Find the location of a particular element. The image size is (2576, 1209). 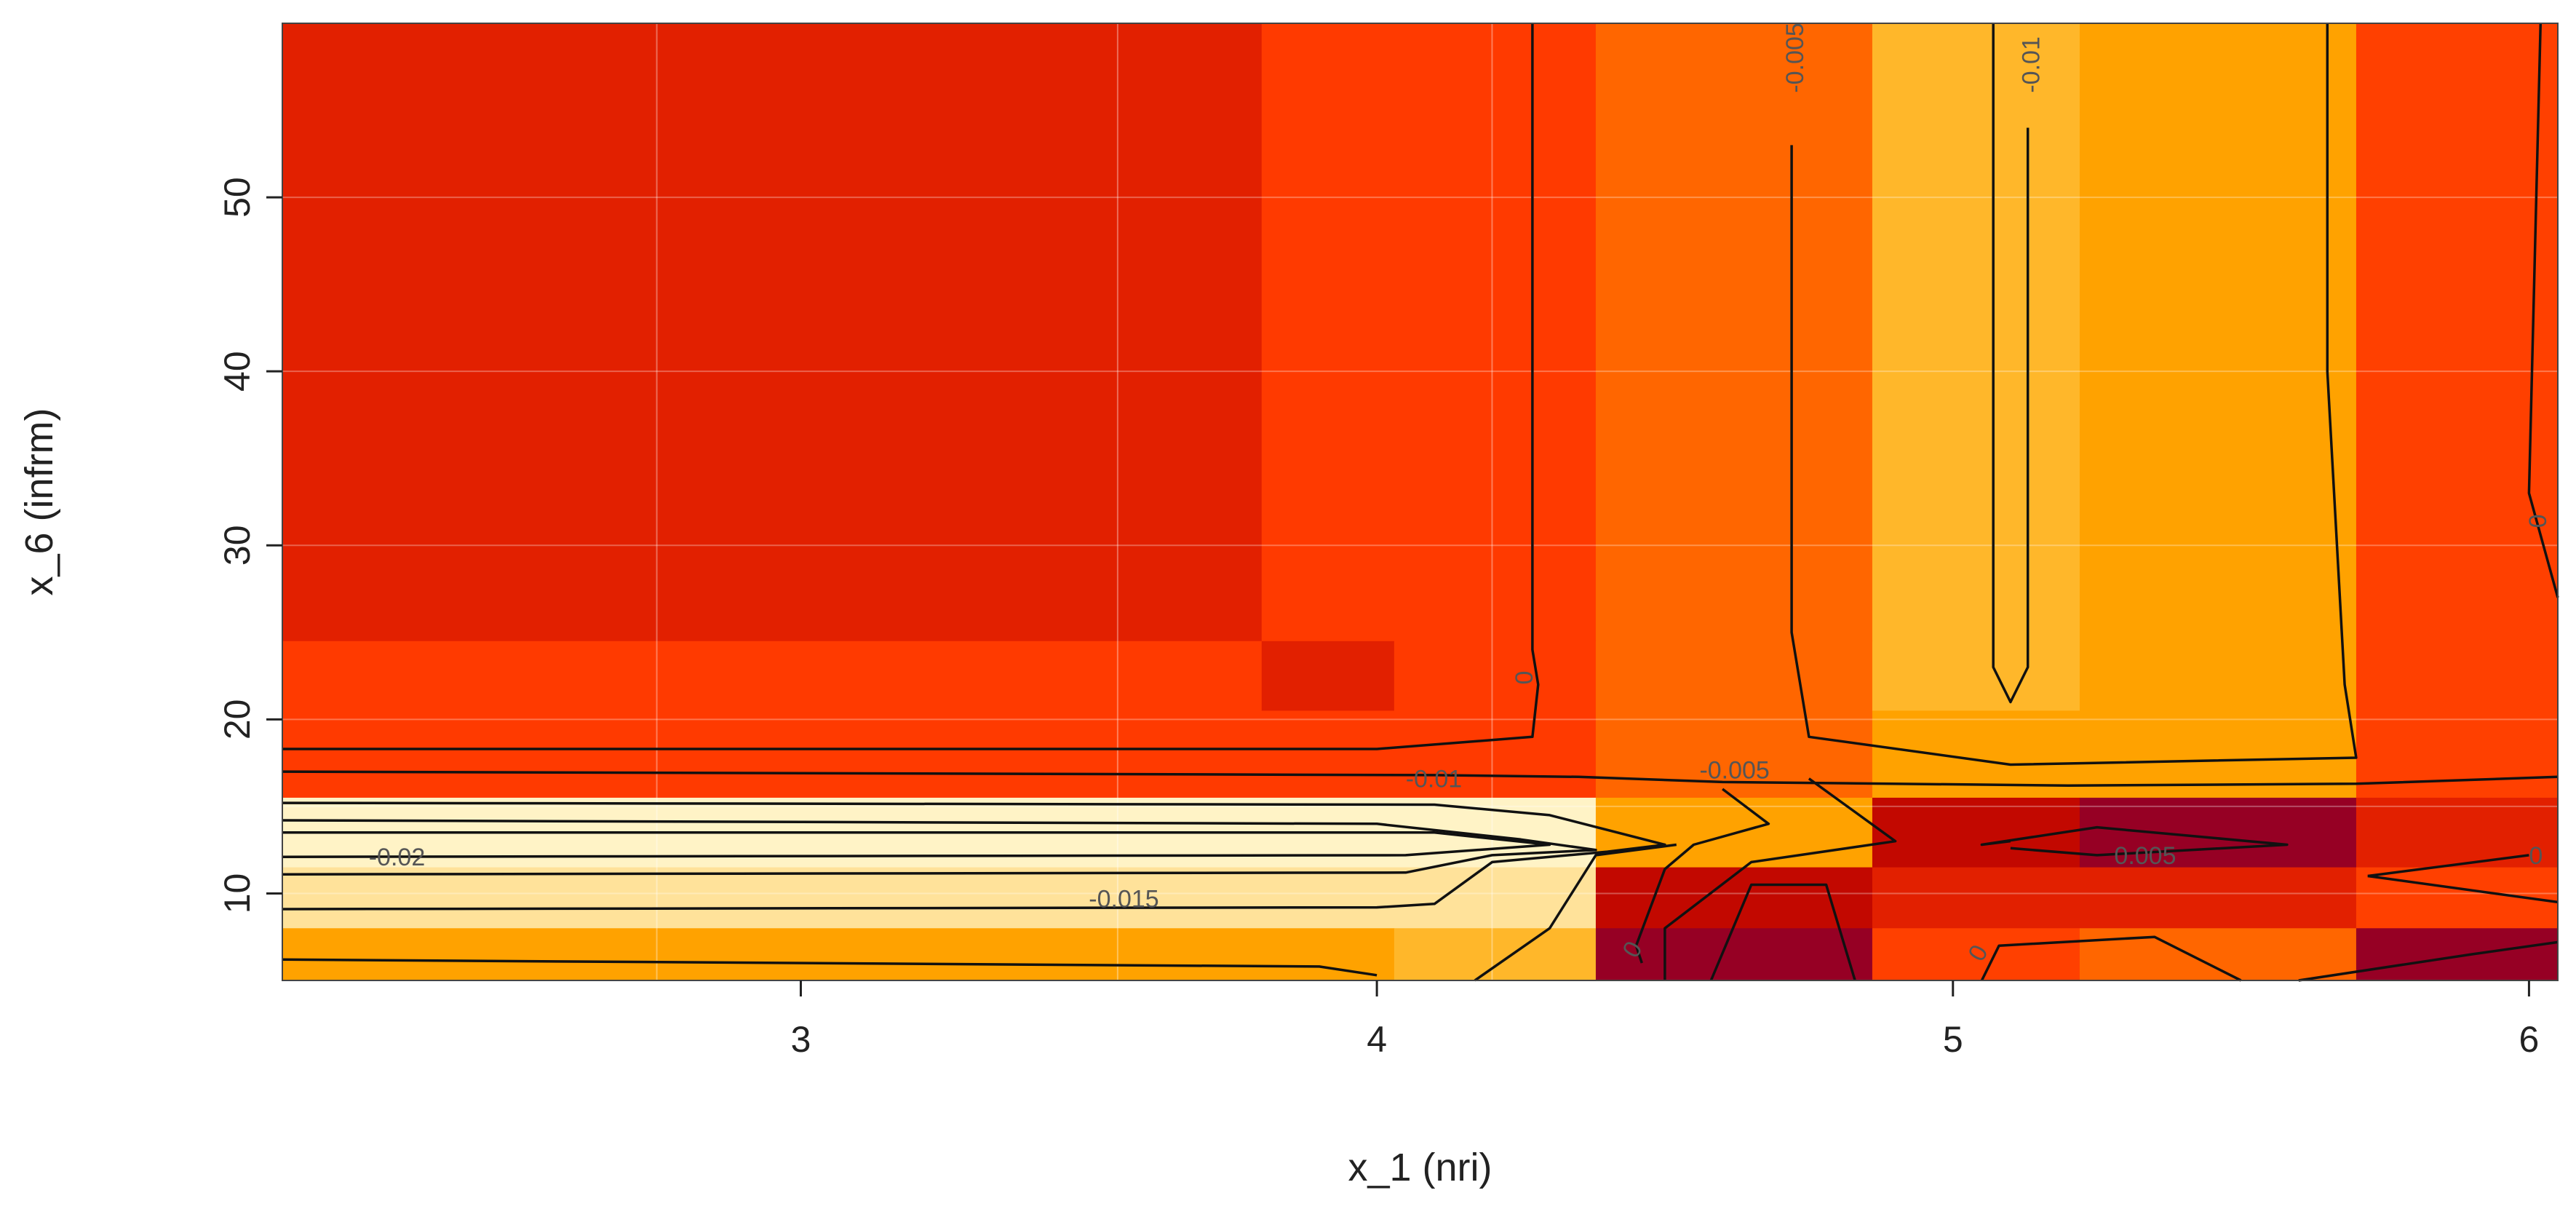

contour-label-5: -0.02 is located at coordinates (397, 857).